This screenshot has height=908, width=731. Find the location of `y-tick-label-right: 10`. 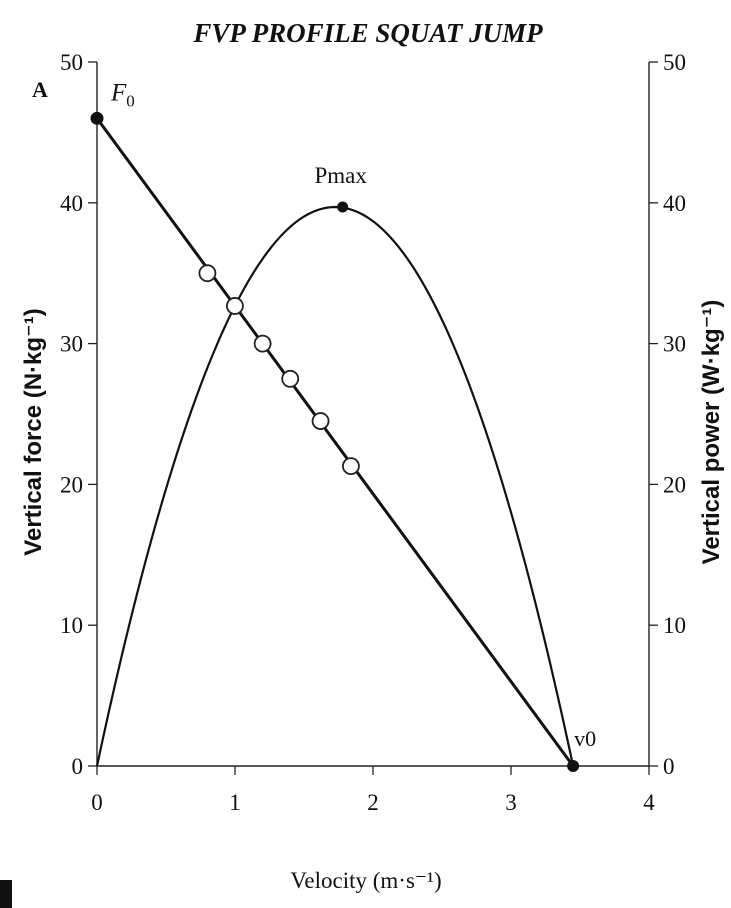

y-tick-label-right: 10 is located at coordinates (674, 625).